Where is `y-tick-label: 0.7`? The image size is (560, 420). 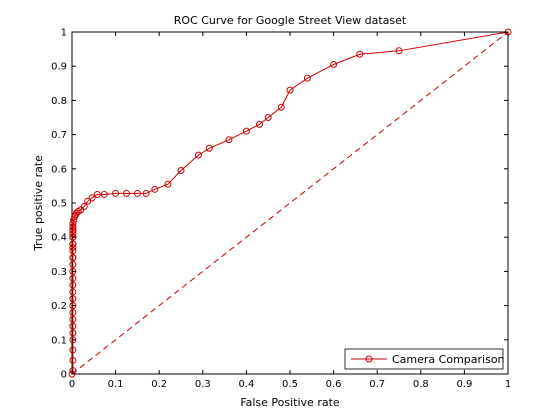
y-tick-label: 0.7 is located at coordinates (59, 135).